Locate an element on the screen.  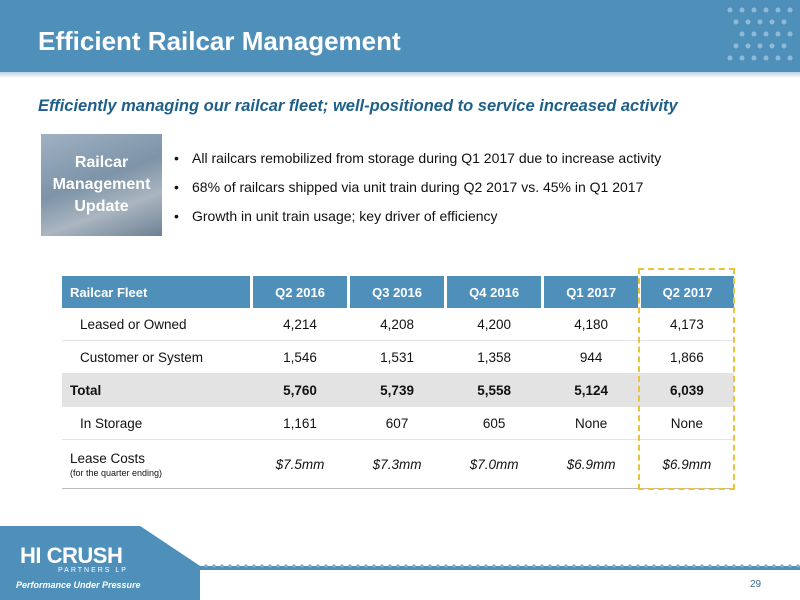
footer-shape is located at coordinates (400, 563).